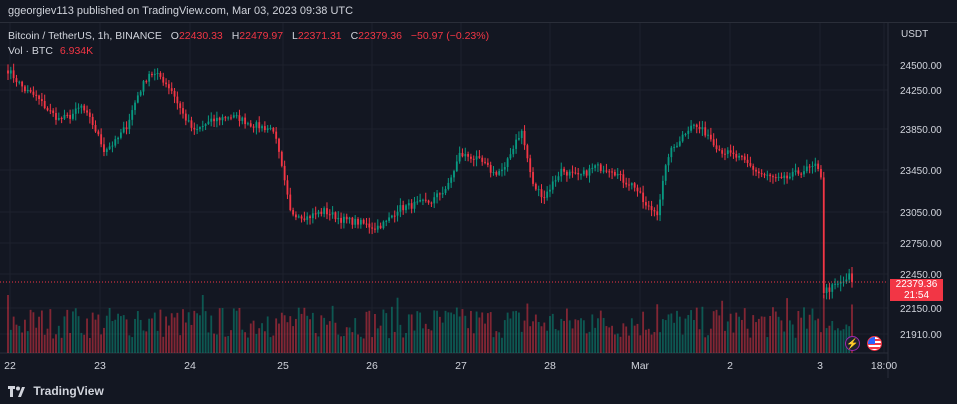 The height and width of the screenshot is (404, 957). What do you see at coordinates (921, 275) in the screenshot?
I see `price-tick-label: 22450.00` at bounding box center [921, 275].